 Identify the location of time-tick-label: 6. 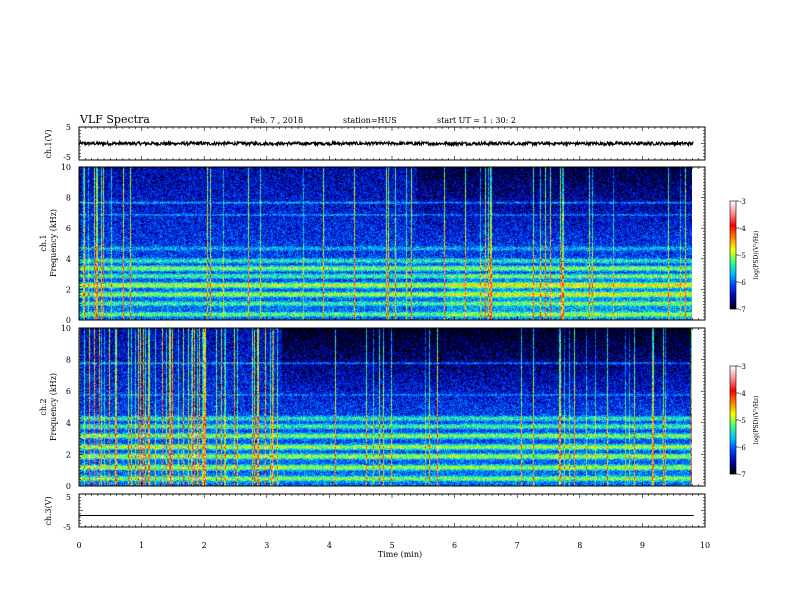
(454, 545).